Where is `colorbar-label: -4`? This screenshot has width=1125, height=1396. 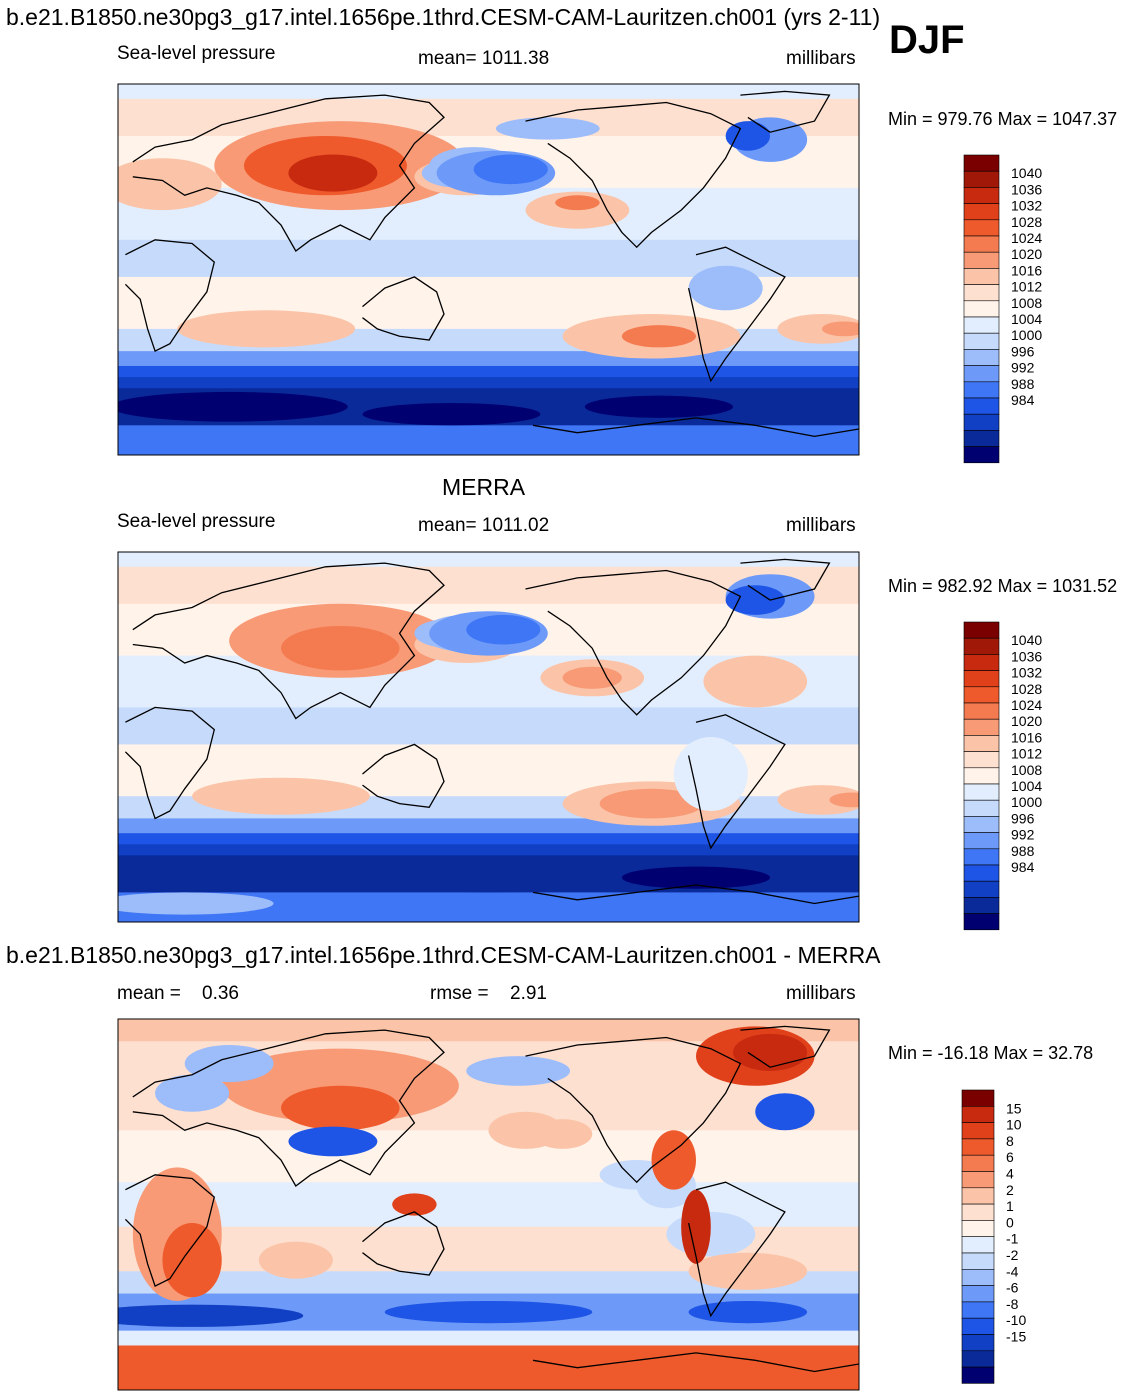 colorbar-label: -4 is located at coordinates (1012, 1271).